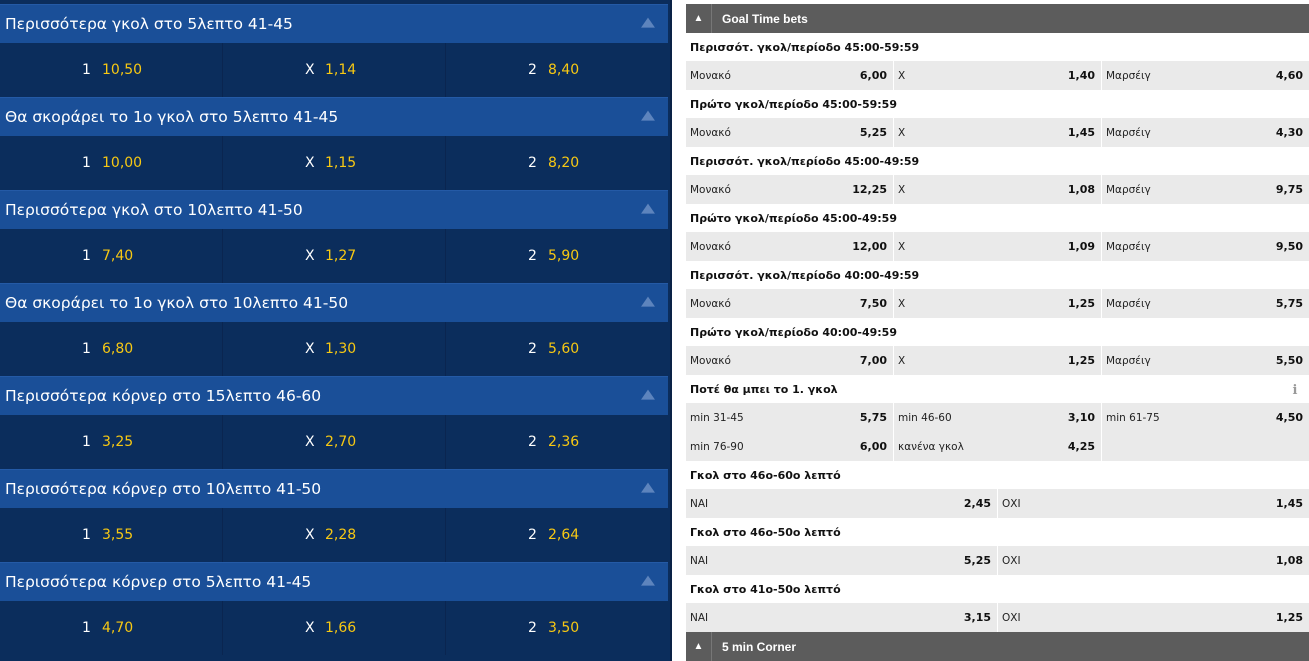 Image resolution: width=1309 pixels, height=661 pixels. Describe the element at coordinates (842, 560) in the screenshot. I see `odds-button: ΝΑΙ 5,25` at that location.